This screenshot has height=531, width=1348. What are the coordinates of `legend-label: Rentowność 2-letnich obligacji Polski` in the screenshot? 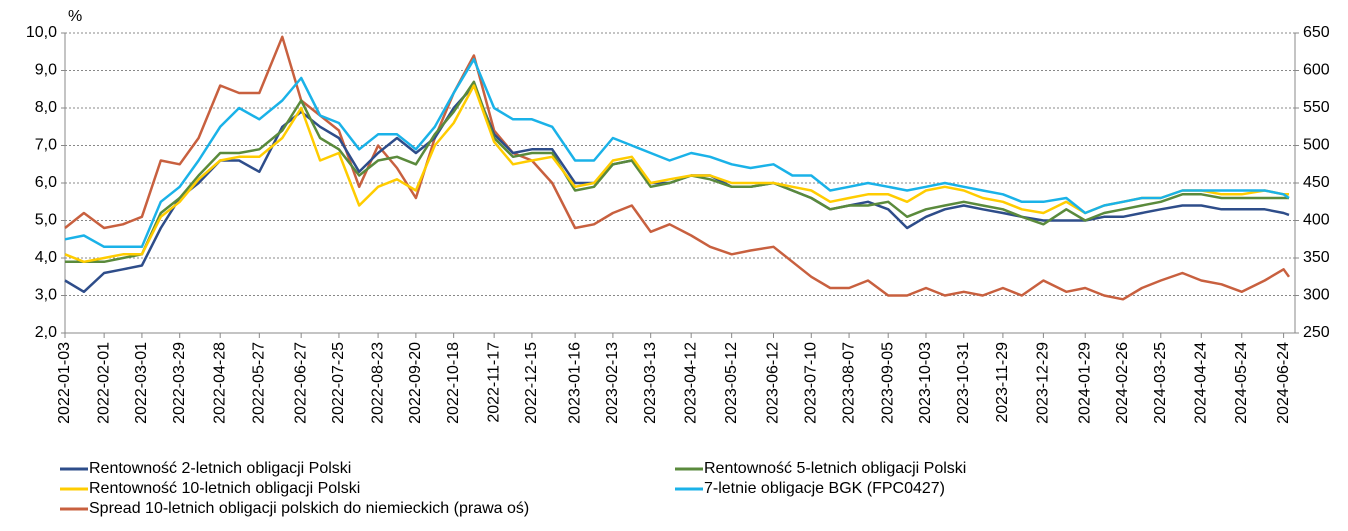 It's located at (220, 468).